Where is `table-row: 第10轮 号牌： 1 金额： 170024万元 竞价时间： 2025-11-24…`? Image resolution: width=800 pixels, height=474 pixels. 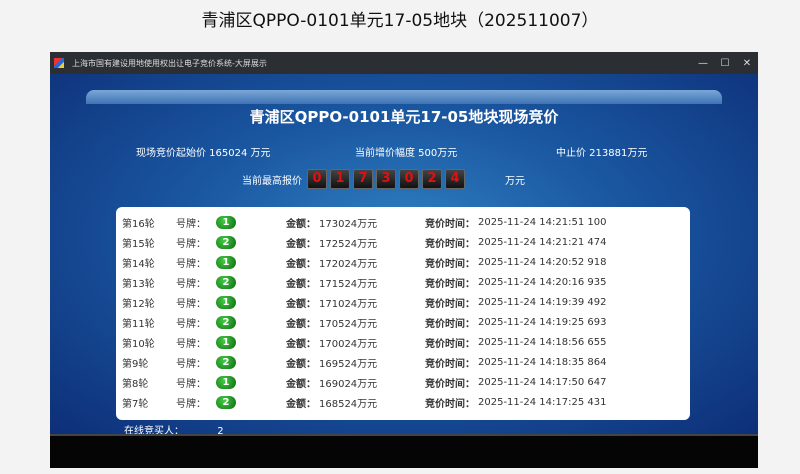 table-row: 第10轮 号牌： 1 金额： 170024万元 竞价时间： 2025-11-24… is located at coordinates (403, 342).